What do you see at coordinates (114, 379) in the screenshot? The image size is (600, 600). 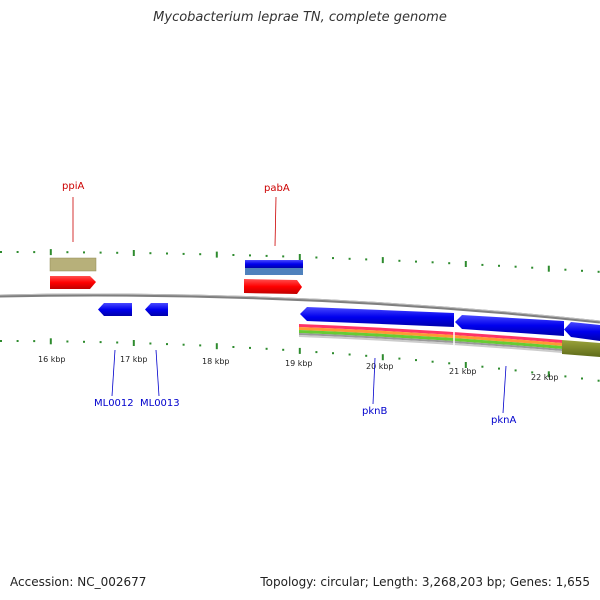 I see `gene-label-group-ML0012: ML0012` at bounding box center [114, 379].